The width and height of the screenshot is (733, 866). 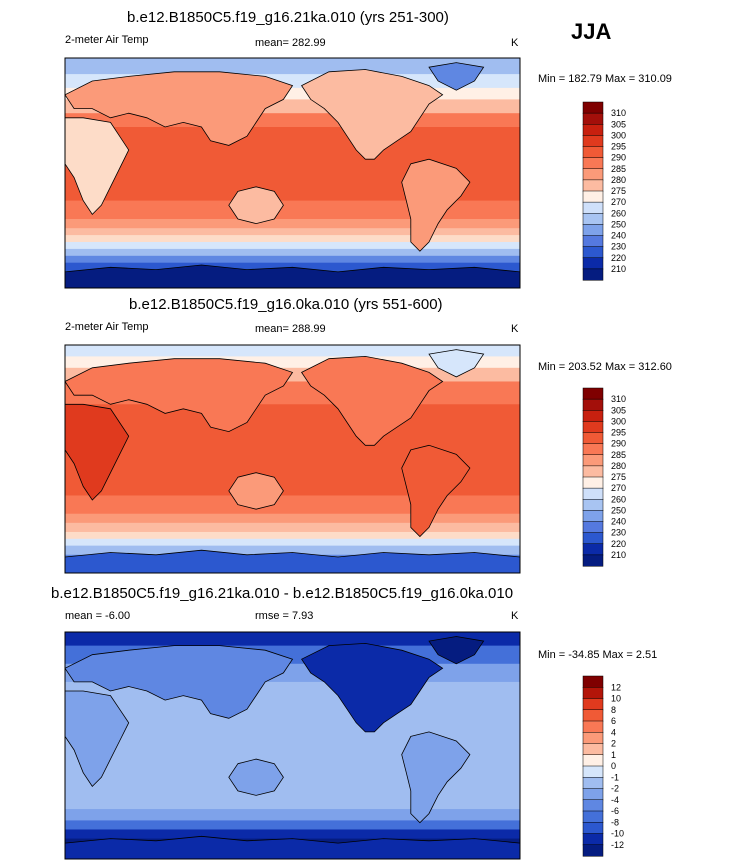 I want to click on colorbar-tick-label: -4, so click(x=615, y=800).